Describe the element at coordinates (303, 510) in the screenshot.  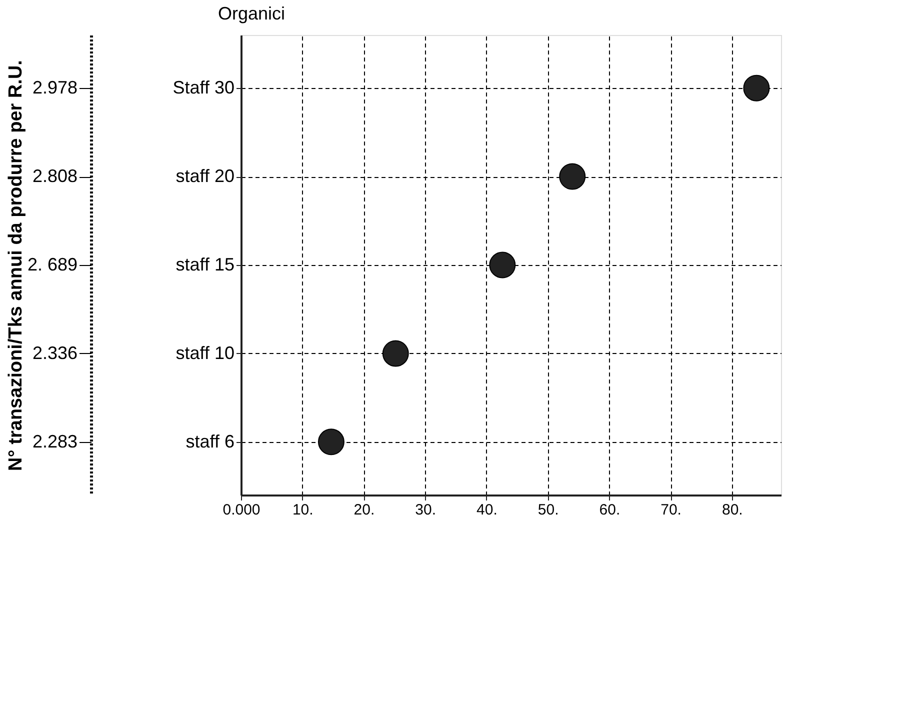
I see `x-tick-label: 10.` at that location.